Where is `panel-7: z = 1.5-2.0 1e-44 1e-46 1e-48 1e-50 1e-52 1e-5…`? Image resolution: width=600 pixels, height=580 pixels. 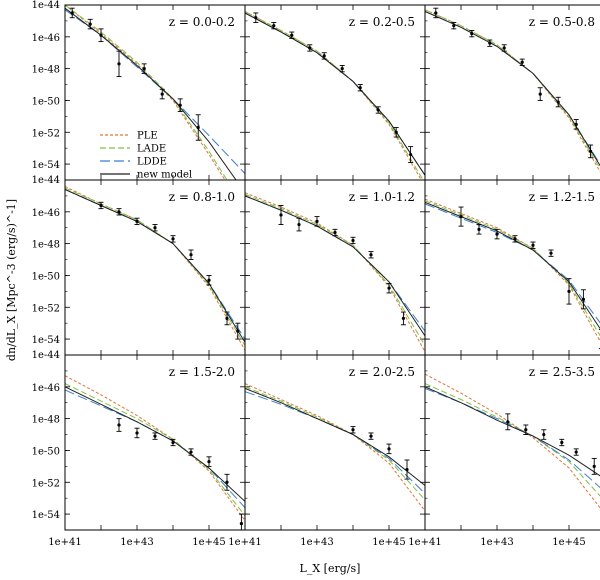
panel-7: z = 1.5-2.0 1e-44 1e-46 1e-48 1e-50 1e-52 1e-5… is located at coordinates (139, 449).